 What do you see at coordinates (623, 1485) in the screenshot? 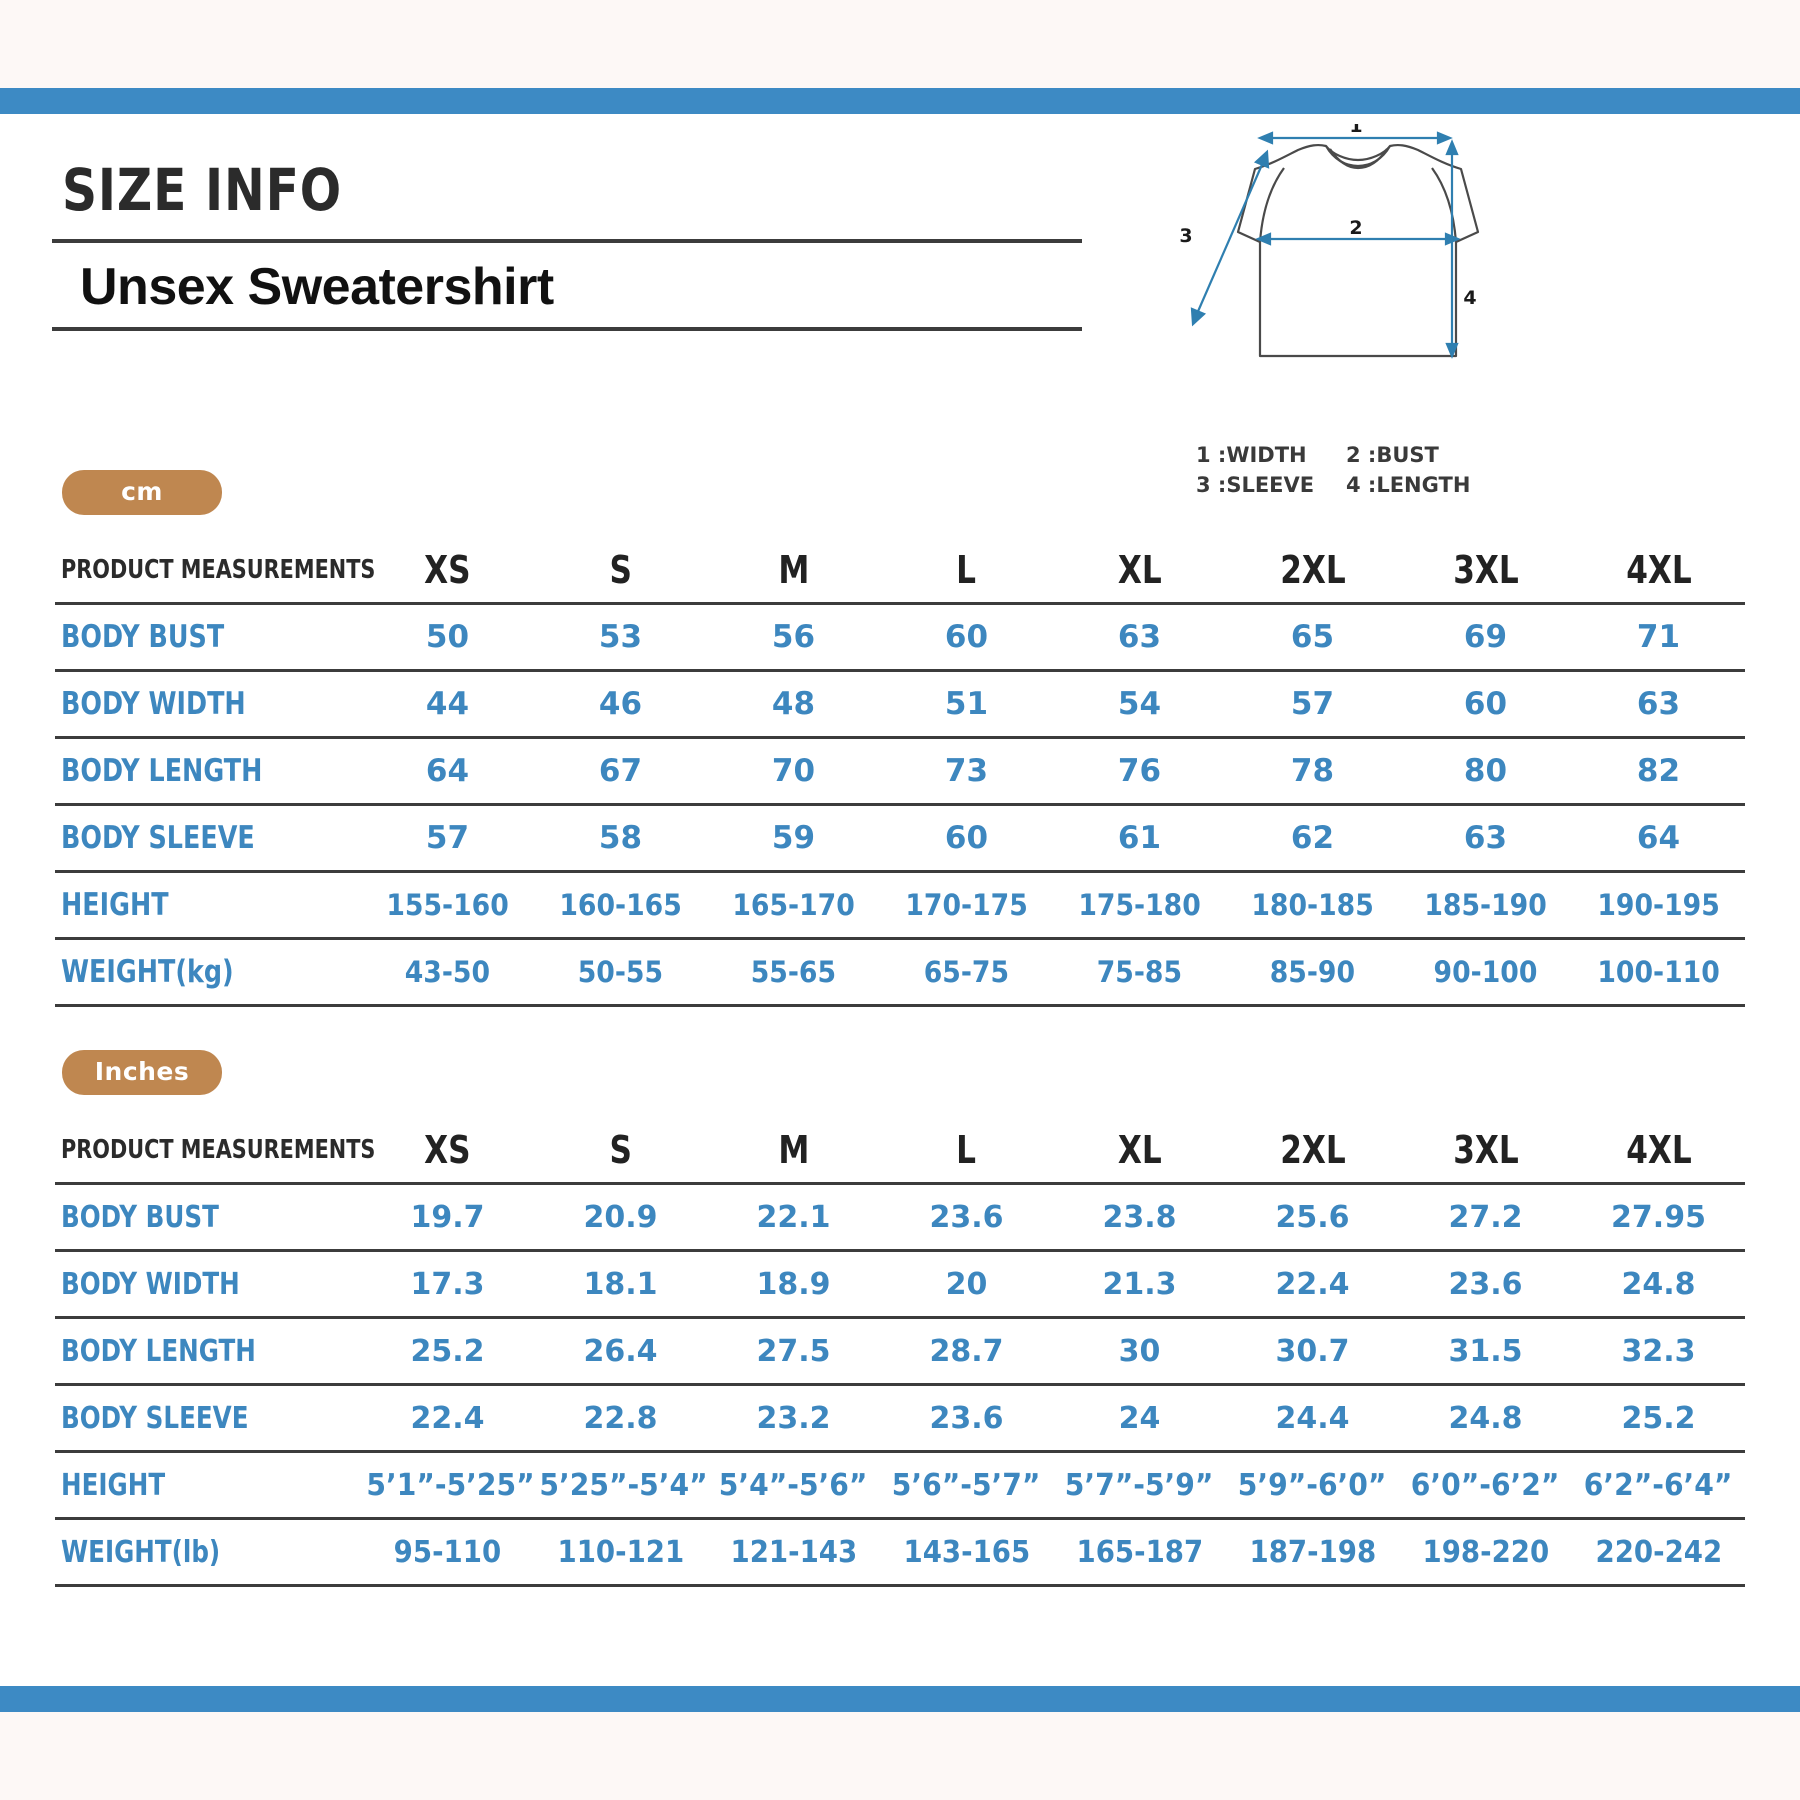
I see `cell: 5’25”-5’4”` at bounding box center [623, 1485].